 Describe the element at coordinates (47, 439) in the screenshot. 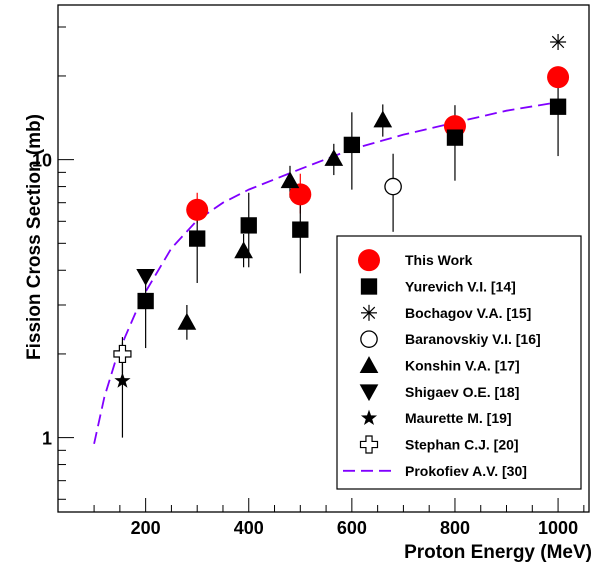

I see `y-tick-label: 1` at that location.